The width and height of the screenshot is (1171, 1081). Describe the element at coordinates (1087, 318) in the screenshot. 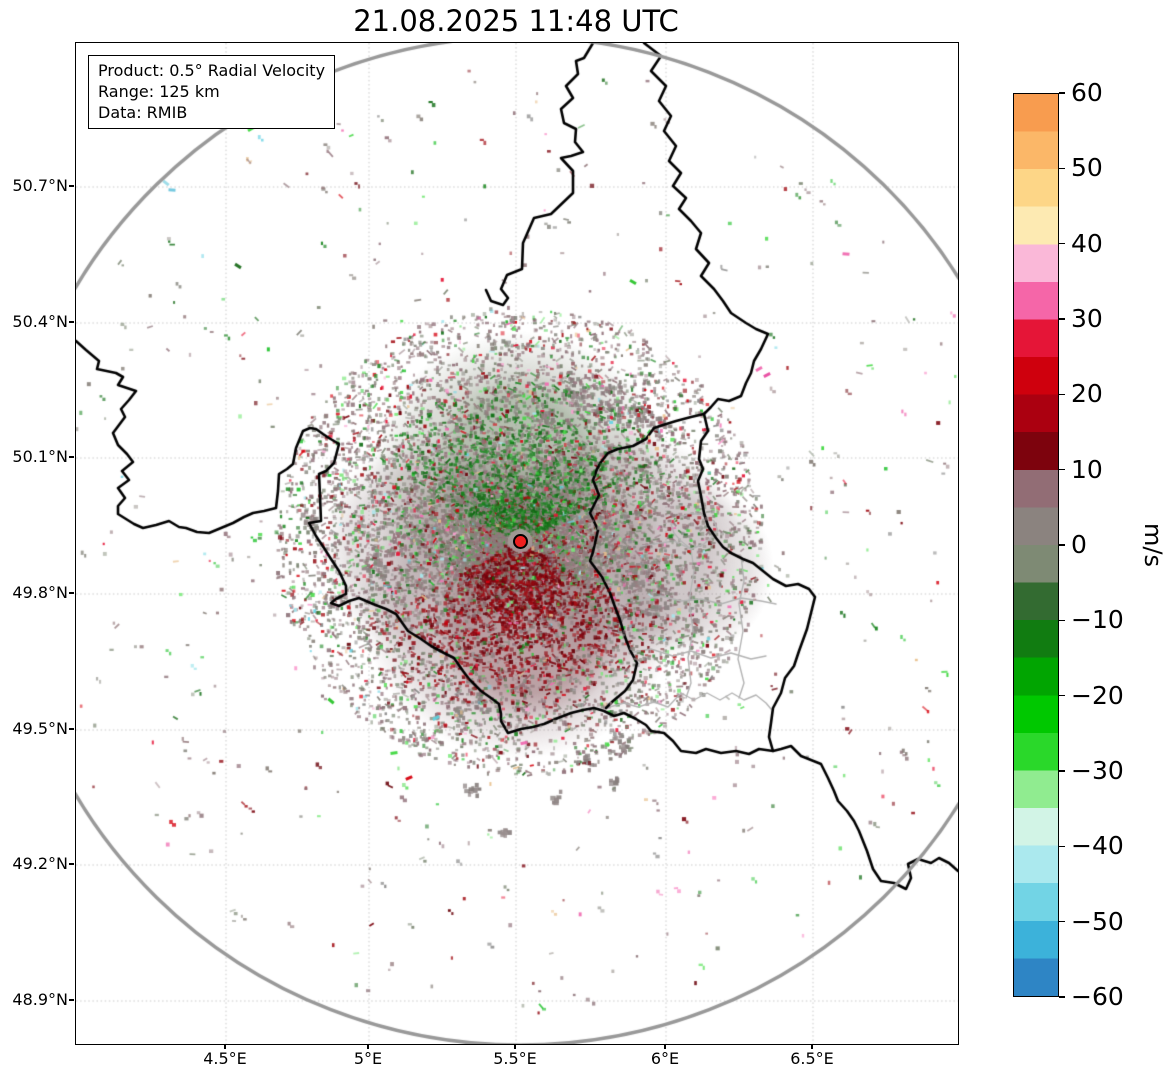

I see `colorbar-tick-label: 30` at that location.